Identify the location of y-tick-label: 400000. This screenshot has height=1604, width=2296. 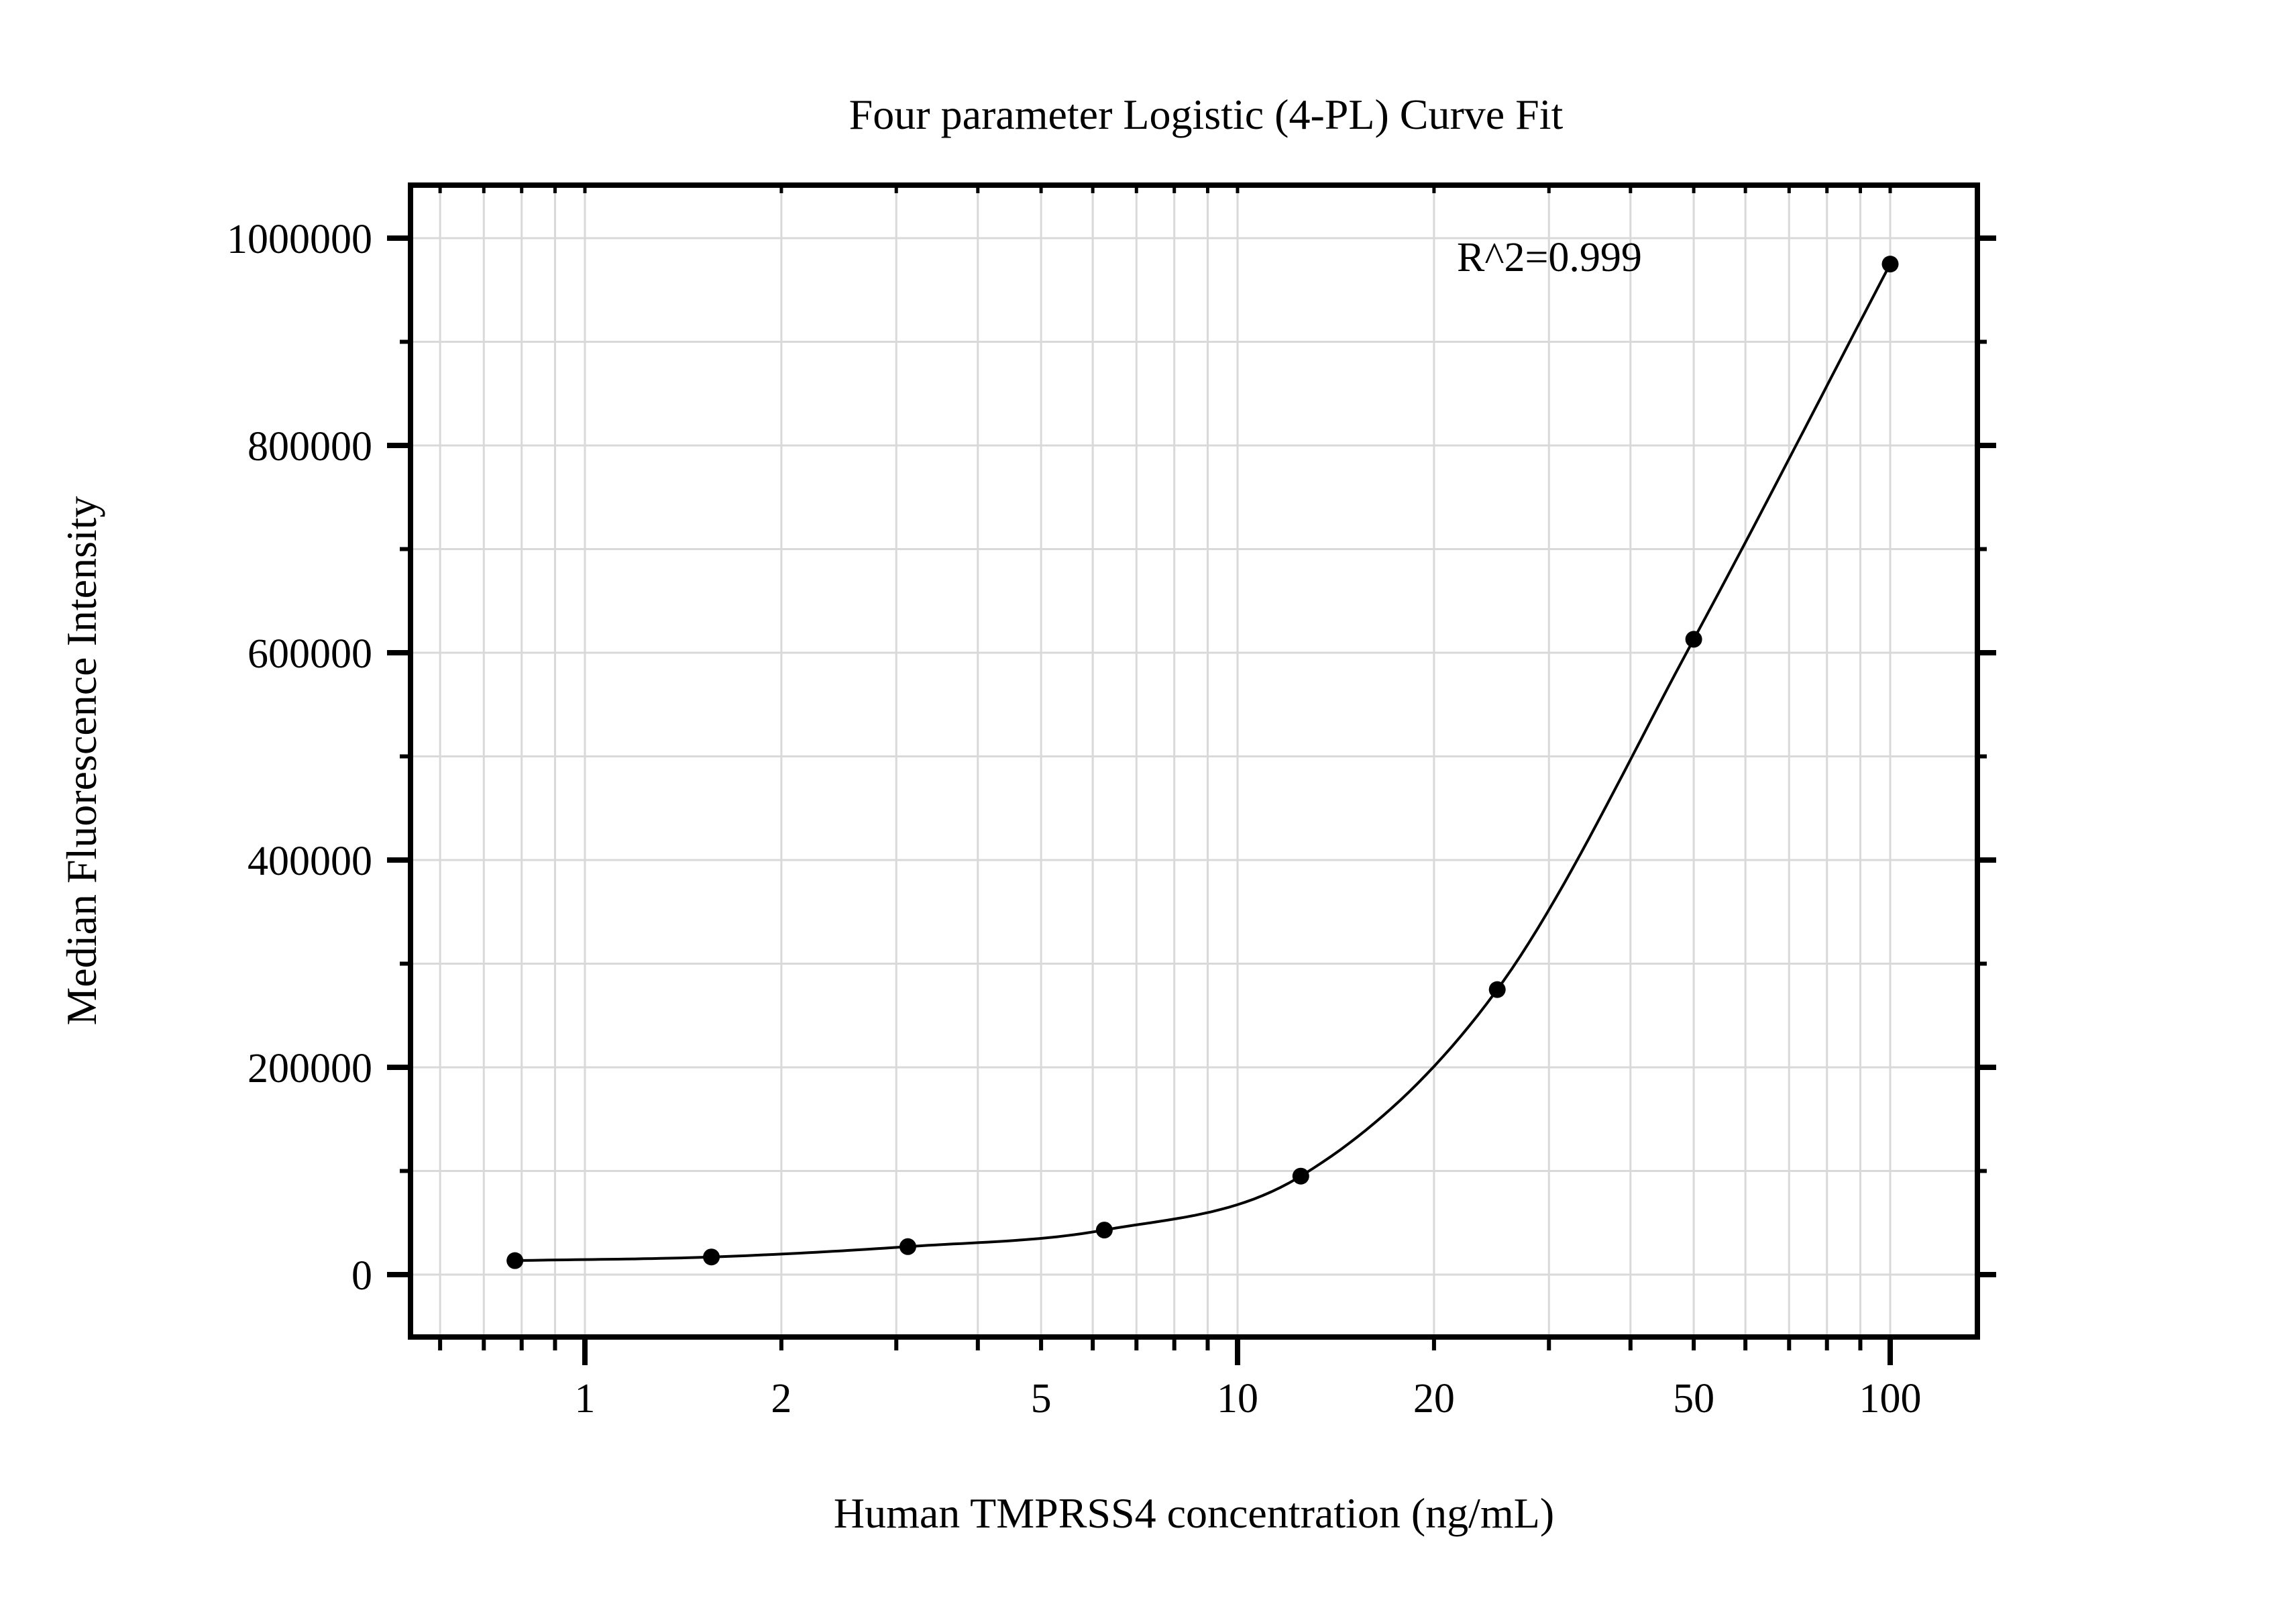
(310, 861).